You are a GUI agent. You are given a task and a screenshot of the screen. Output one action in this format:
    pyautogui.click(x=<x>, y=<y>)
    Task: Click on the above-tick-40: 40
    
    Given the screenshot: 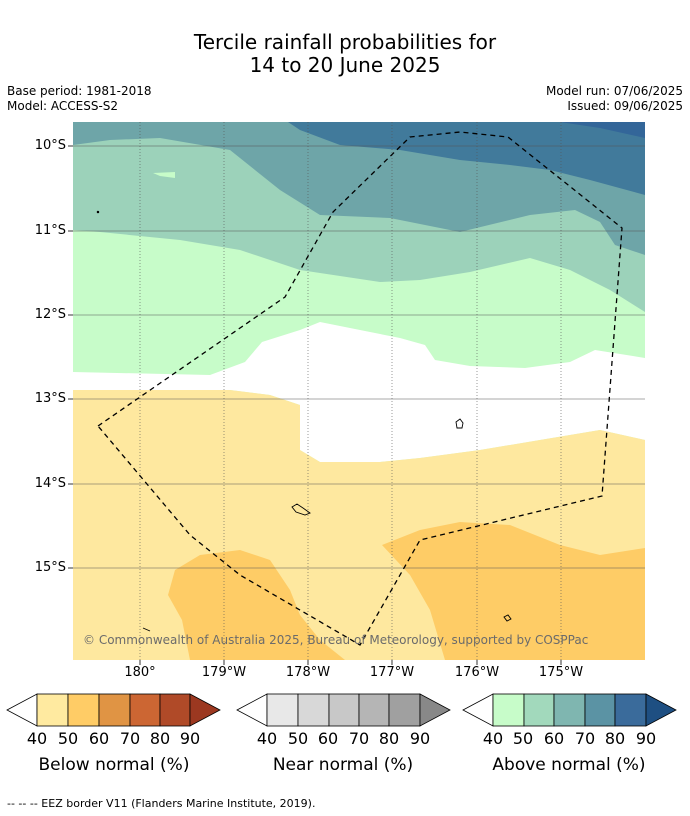 What is the action you would take?
    pyautogui.click(x=493, y=738)
    